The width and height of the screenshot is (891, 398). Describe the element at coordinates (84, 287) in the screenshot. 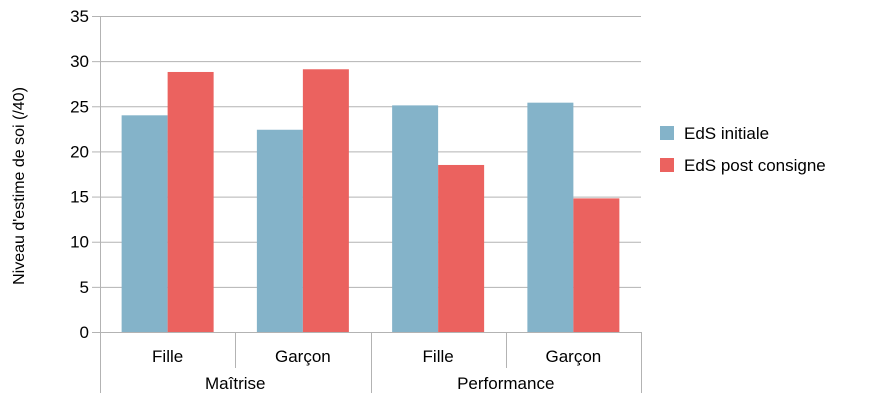

I see `y-tick-label: 5` at that location.